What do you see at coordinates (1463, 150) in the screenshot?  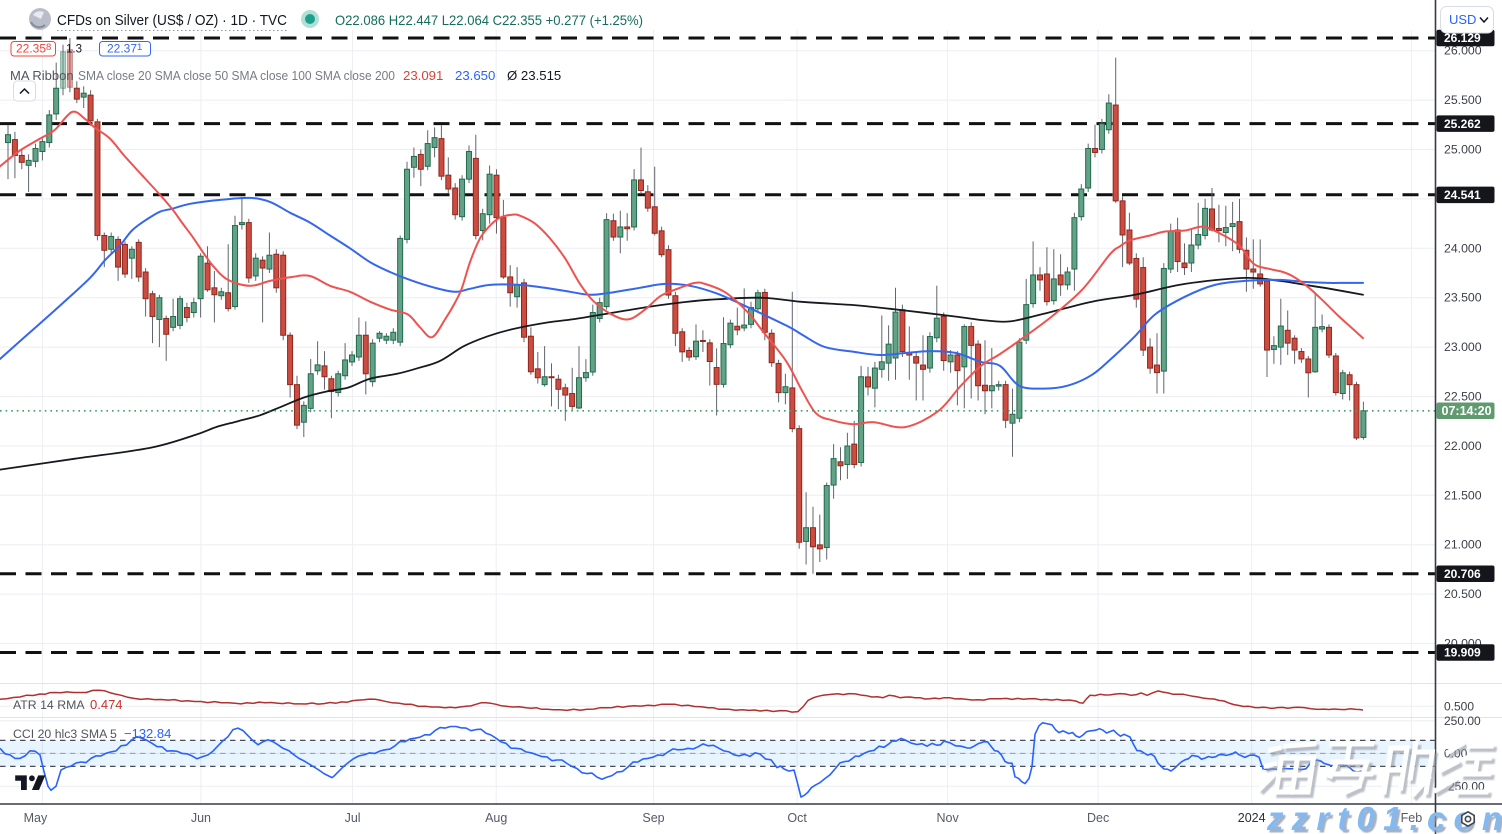 I see `svg-text: 25.000` at bounding box center [1463, 150].